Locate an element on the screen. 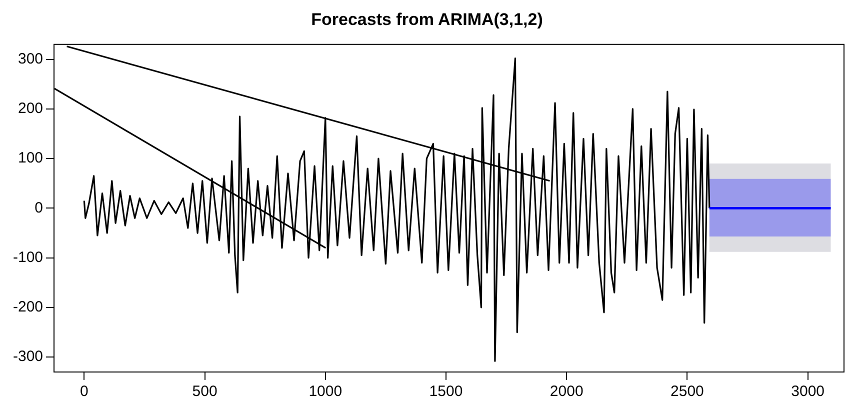 The height and width of the screenshot is (410, 849). x-tick-label: 1500 is located at coordinates (446, 391).